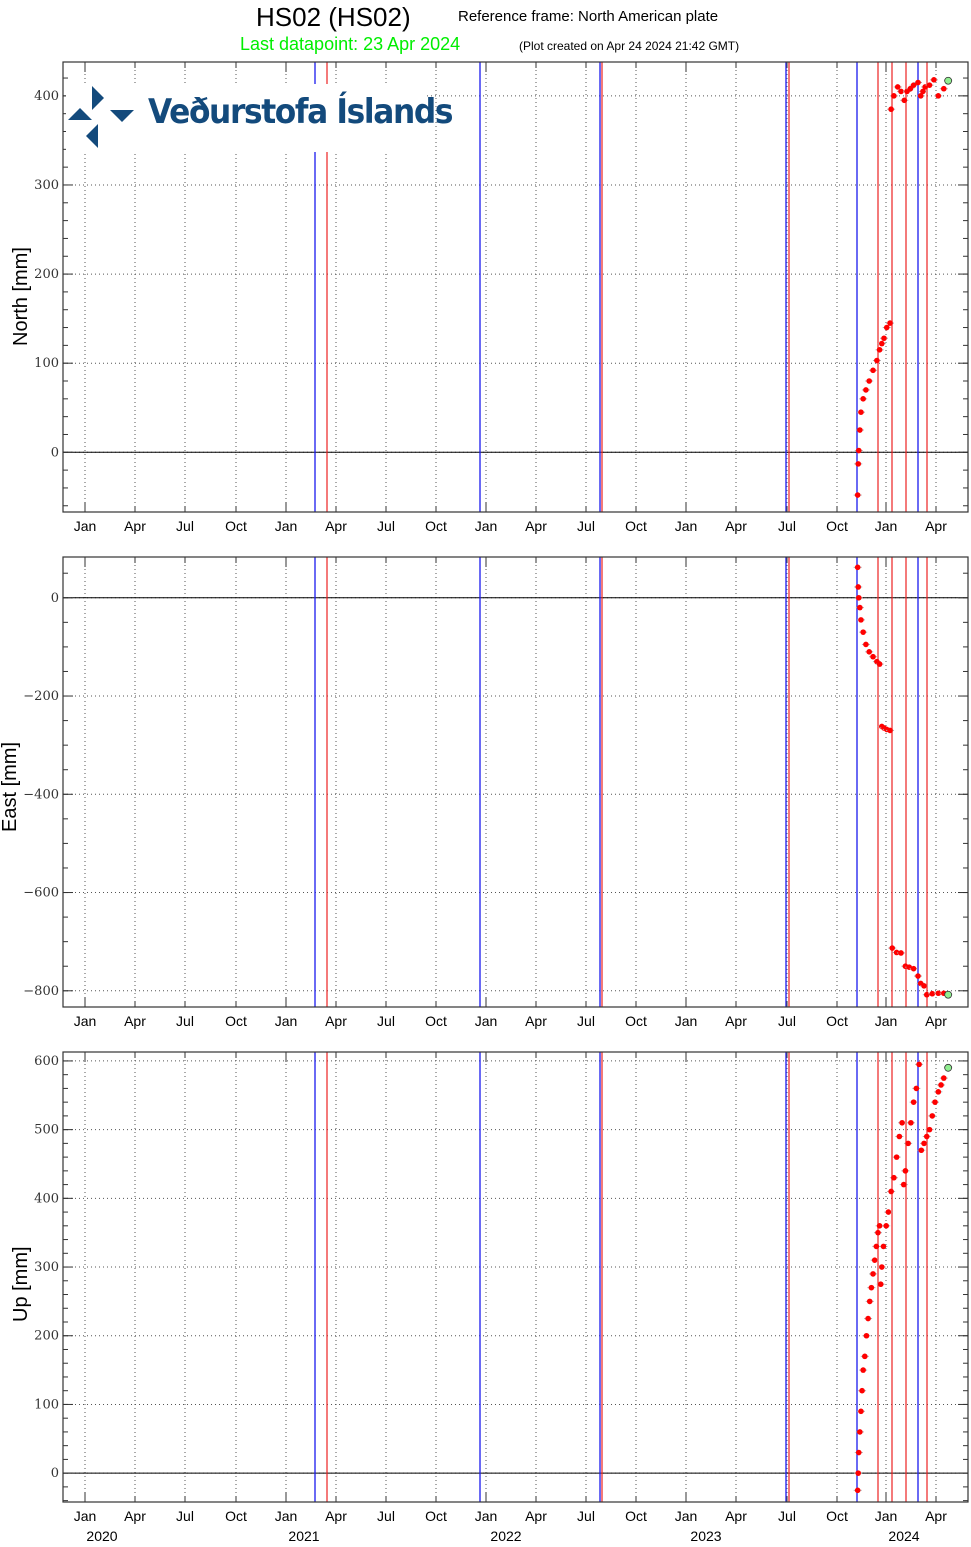 Image resolution: width=971 pixels, height=1547 pixels. I want to click on plot-created: (Plot created on Apr 24 2024 21:42 GMT), so click(629, 46).